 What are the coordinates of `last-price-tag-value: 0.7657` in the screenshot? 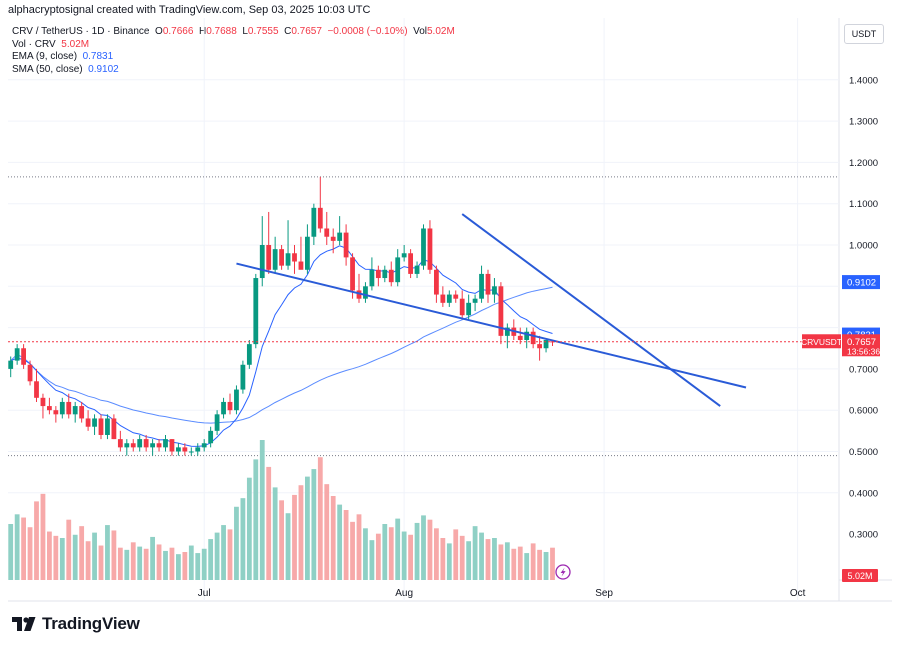 It's located at (861, 342).